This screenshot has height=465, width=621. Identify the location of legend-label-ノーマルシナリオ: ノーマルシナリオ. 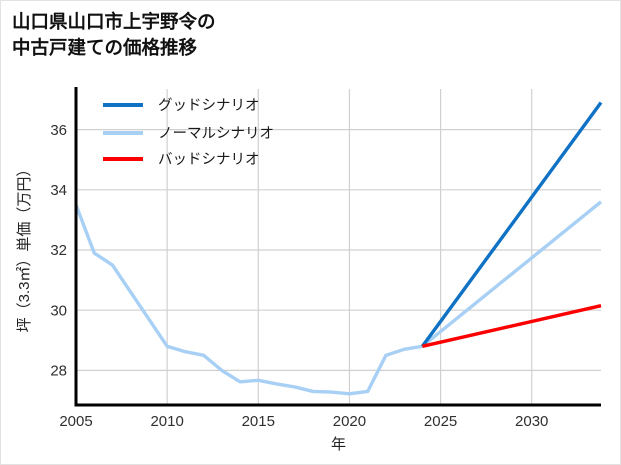
(216, 134).